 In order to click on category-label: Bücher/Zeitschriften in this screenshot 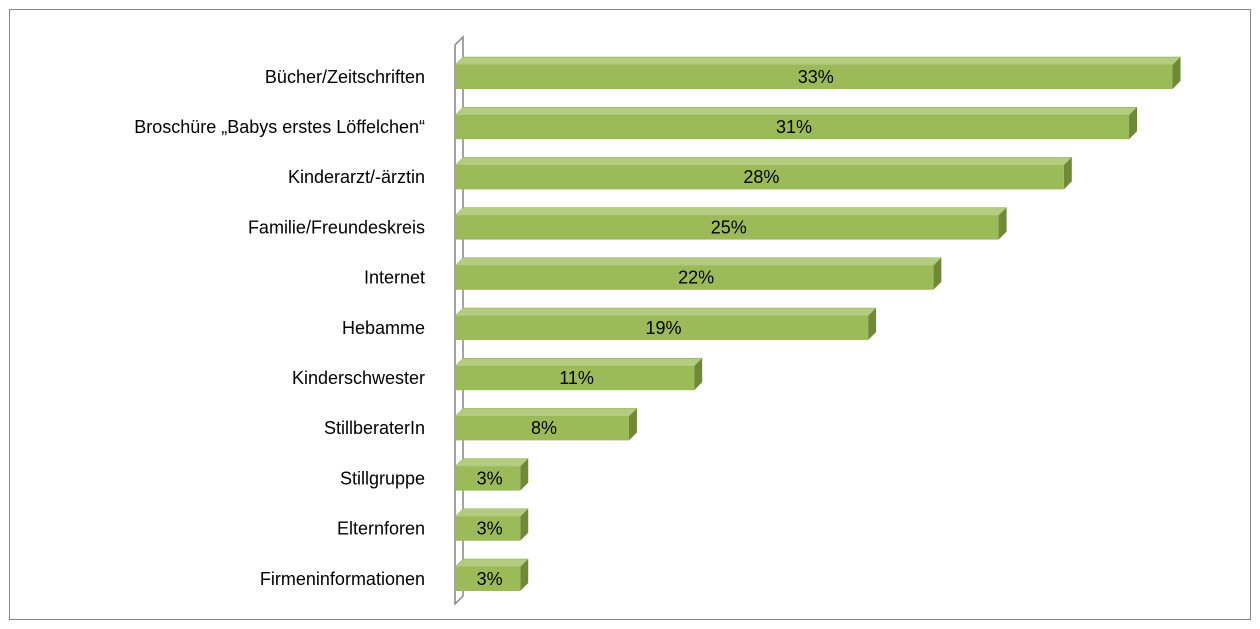, I will do `click(345, 77)`.